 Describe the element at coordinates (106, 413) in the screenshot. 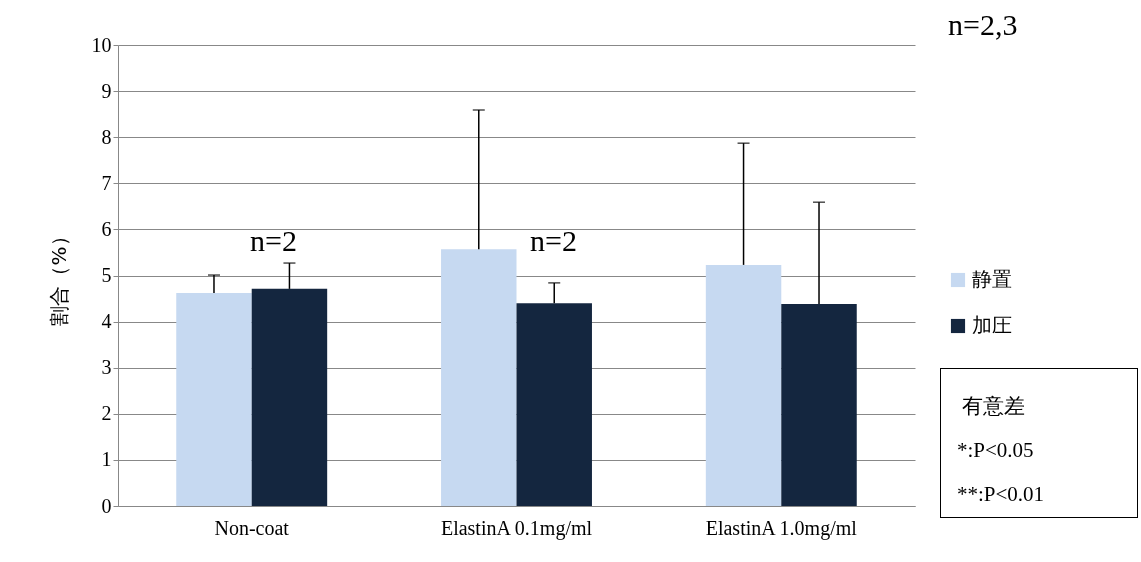

I see `y-tick-label: 2` at that location.